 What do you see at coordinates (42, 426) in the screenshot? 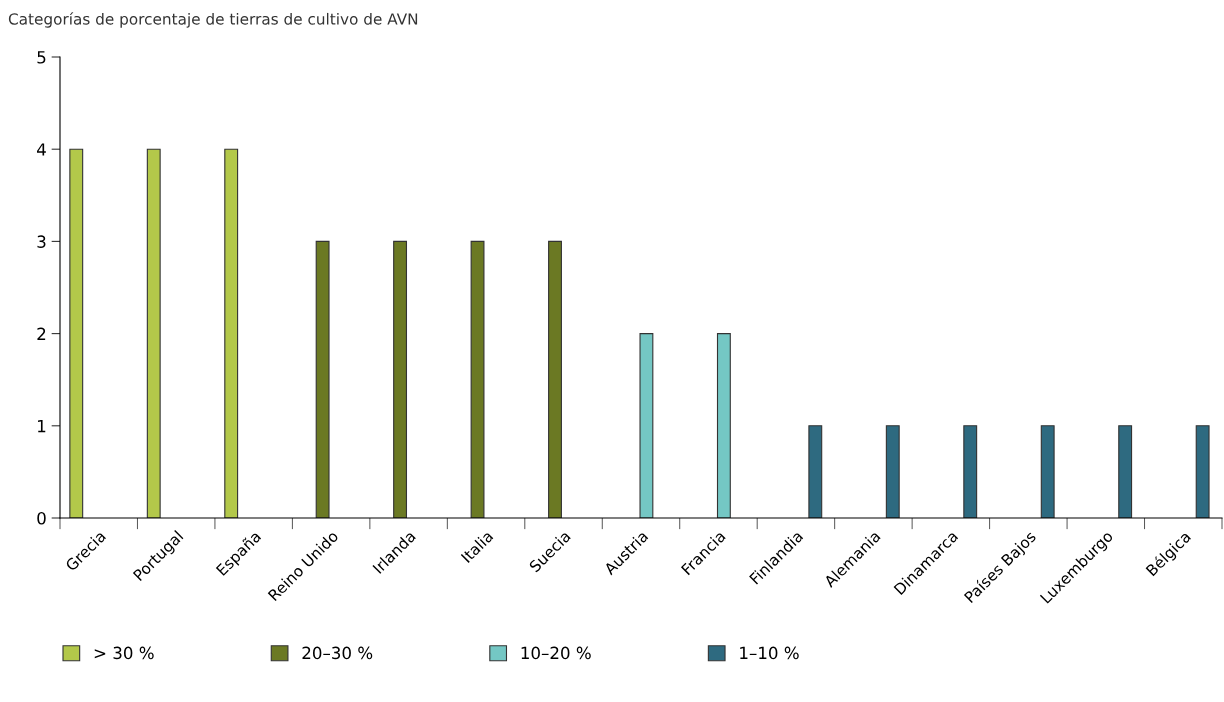
I see `y-tick-label: 1` at bounding box center [42, 426].